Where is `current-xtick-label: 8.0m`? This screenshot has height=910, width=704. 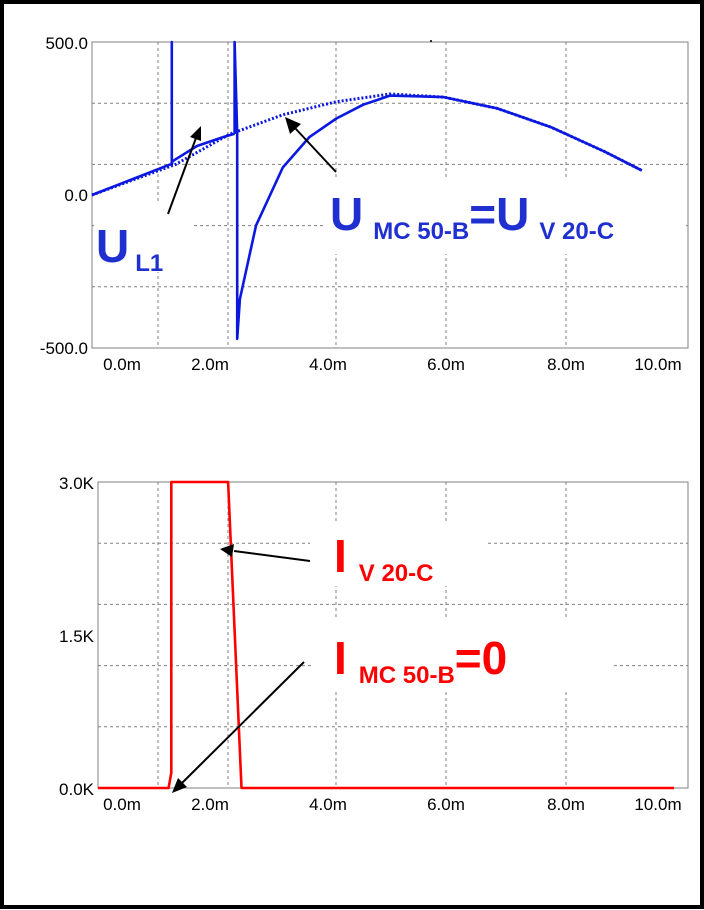 current-xtick-label: 8.0m is located at coordinates (566, 804).